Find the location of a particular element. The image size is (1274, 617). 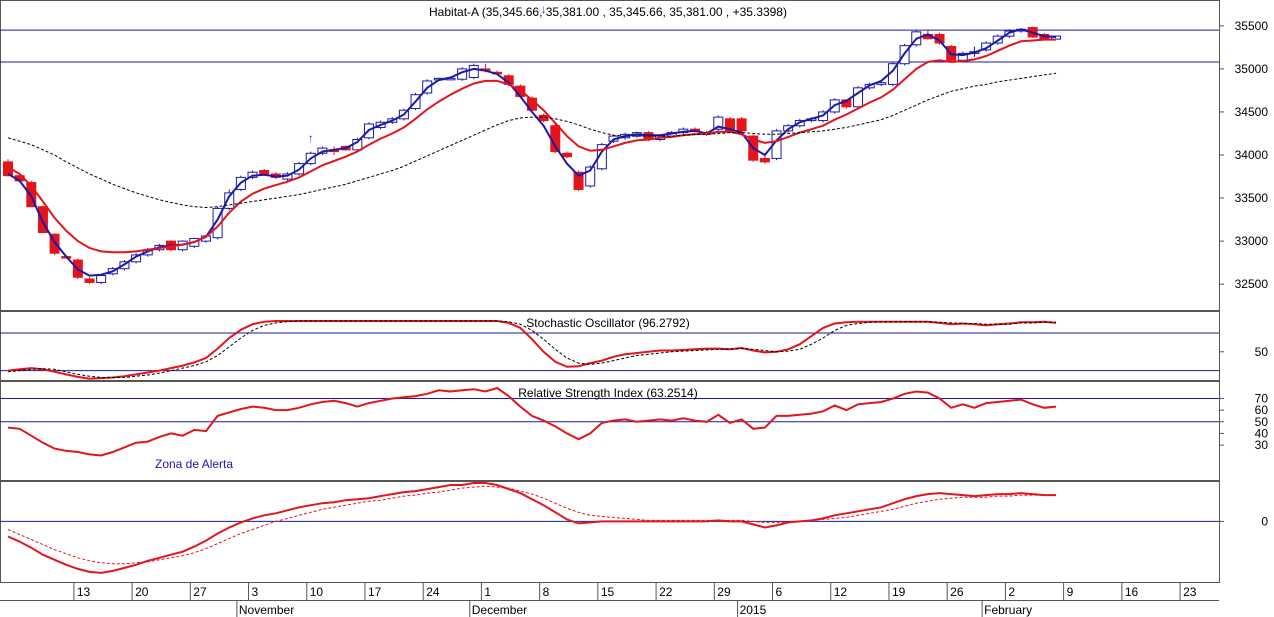

panel-frame is located at coordinates (610, 346).